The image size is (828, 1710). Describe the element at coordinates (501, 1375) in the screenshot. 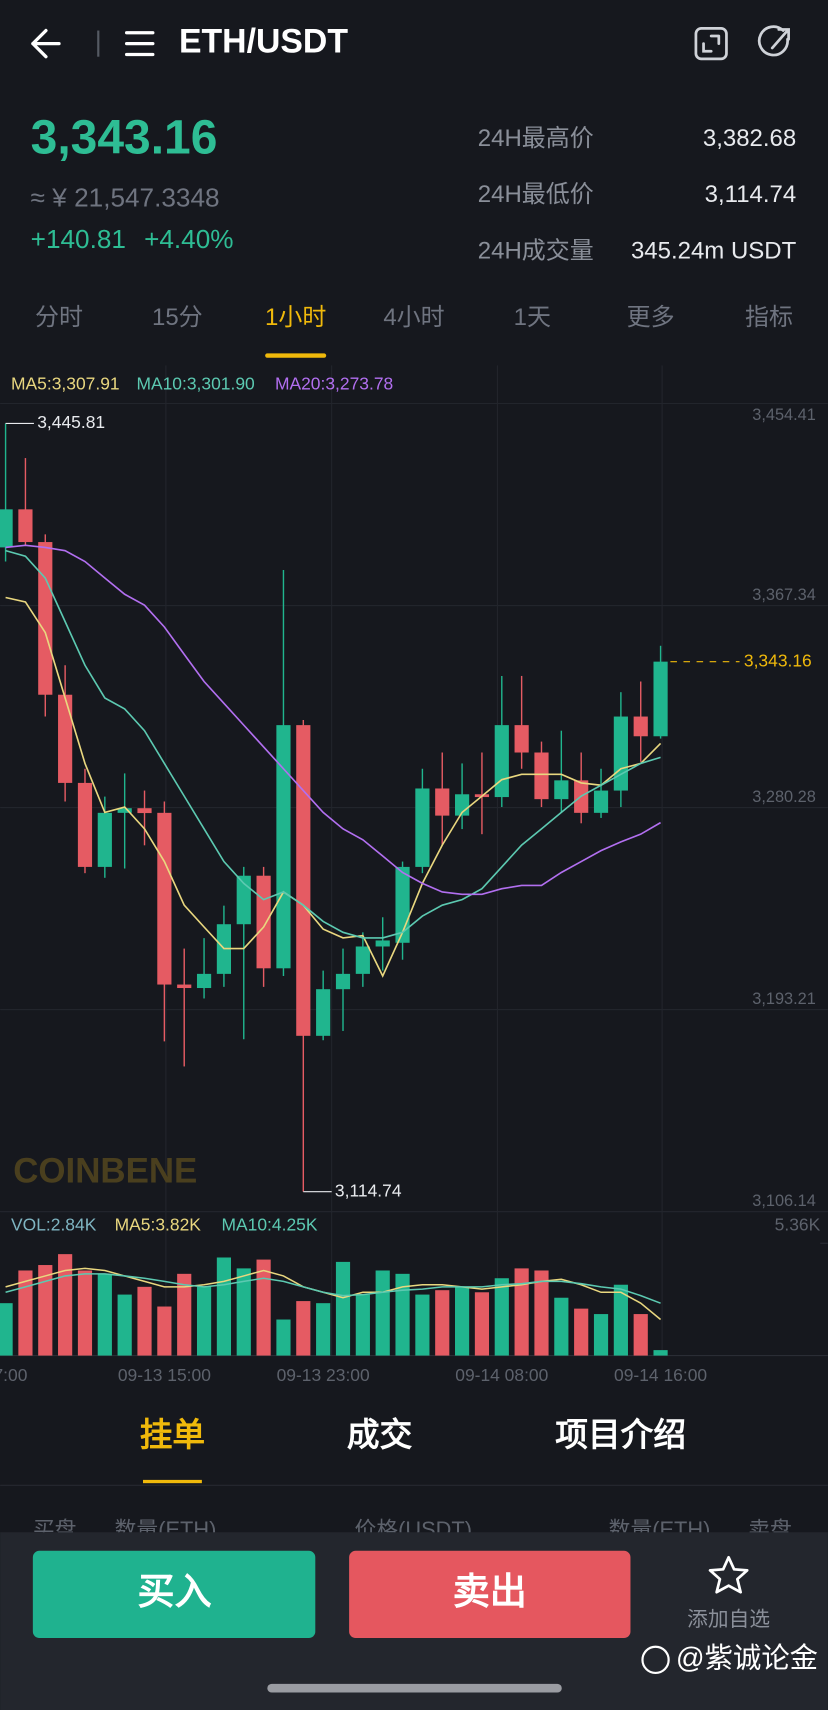

I see `x-tick-label: 09-14 08:00` at that location.